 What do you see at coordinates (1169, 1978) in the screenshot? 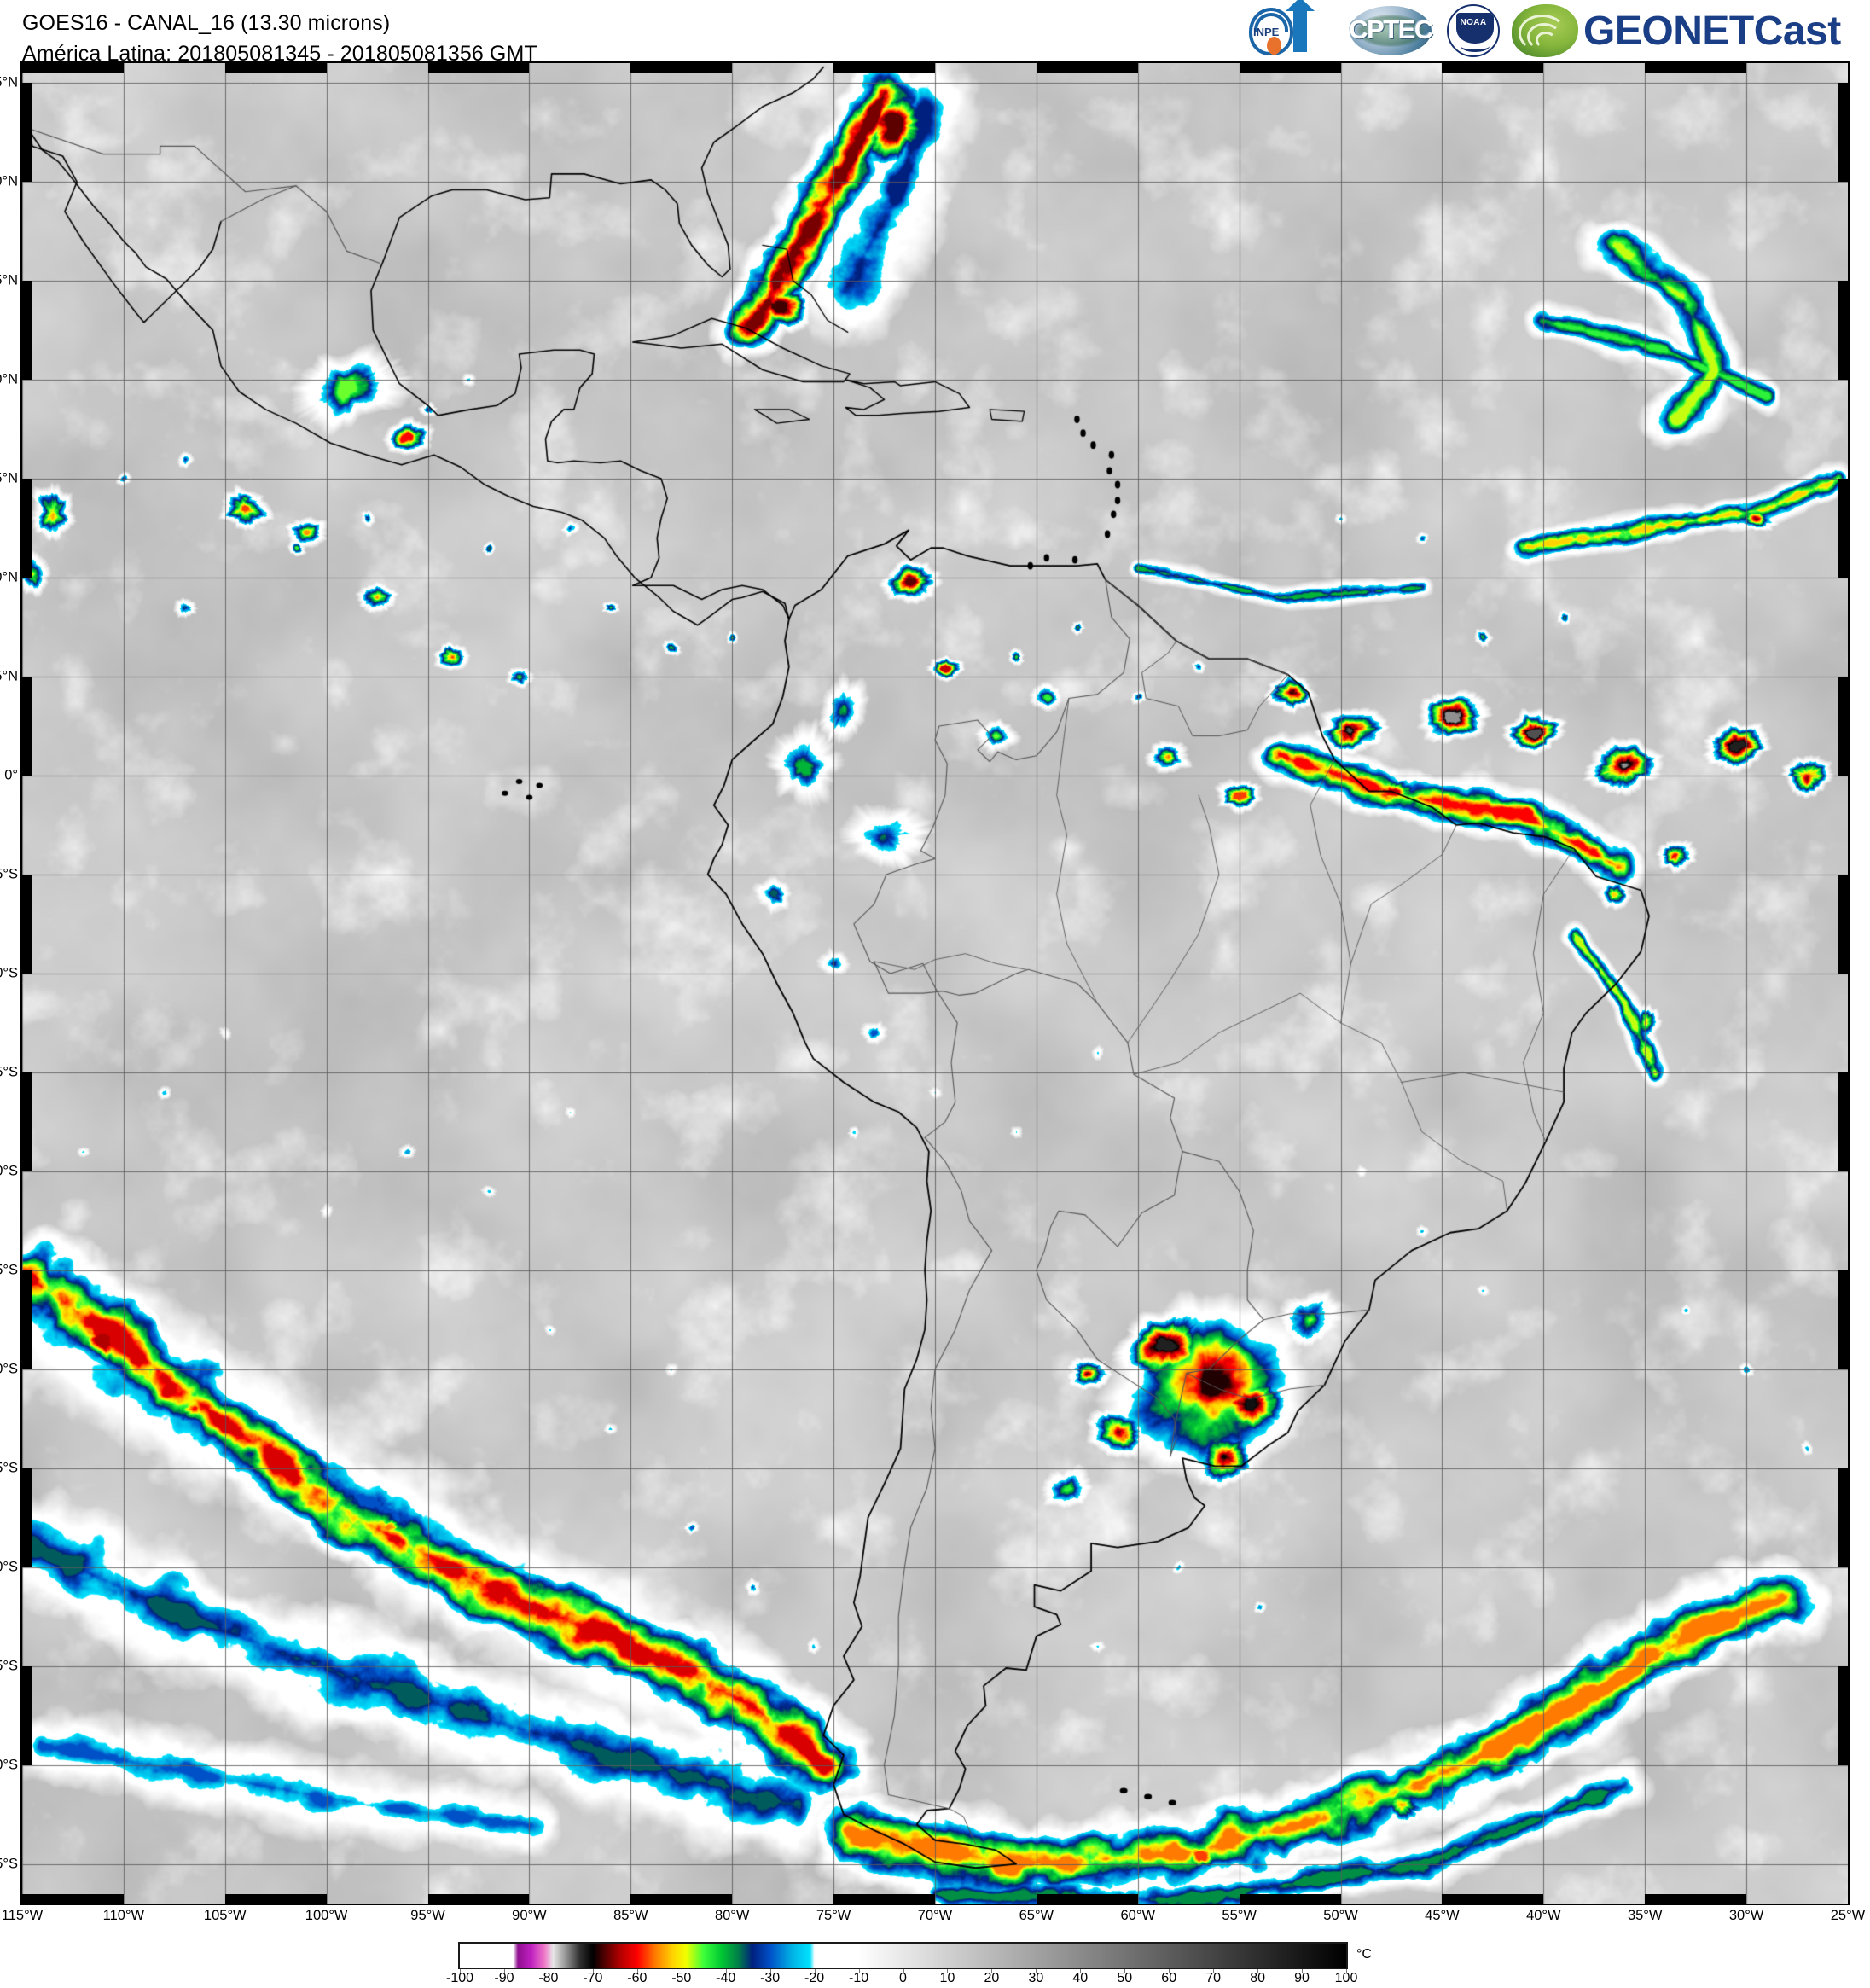
I see `colorbar-tick-label: 60` at bounding box center [1169, 1978].